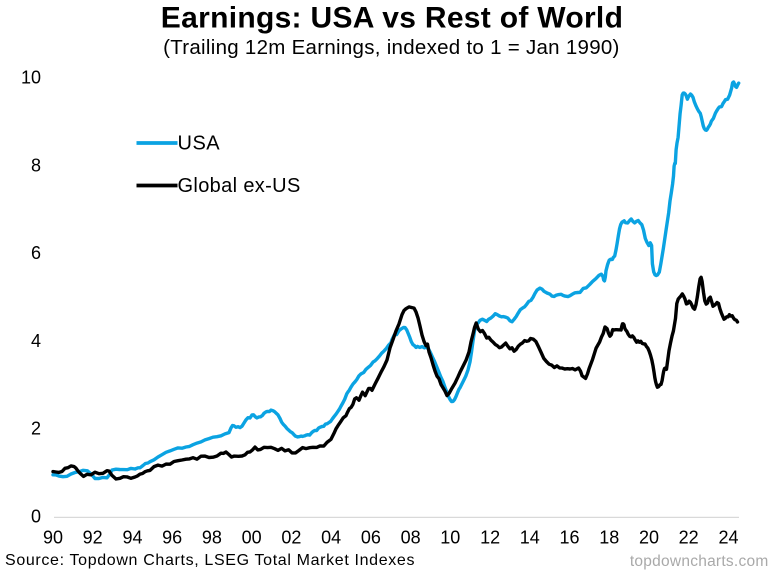 Image resolution: width=776 pixels, height=575 pixels. What do you see at coordinates (649, 538) in the screenshot?
I see `svg-text: 20` at bounding box center [649, 538].